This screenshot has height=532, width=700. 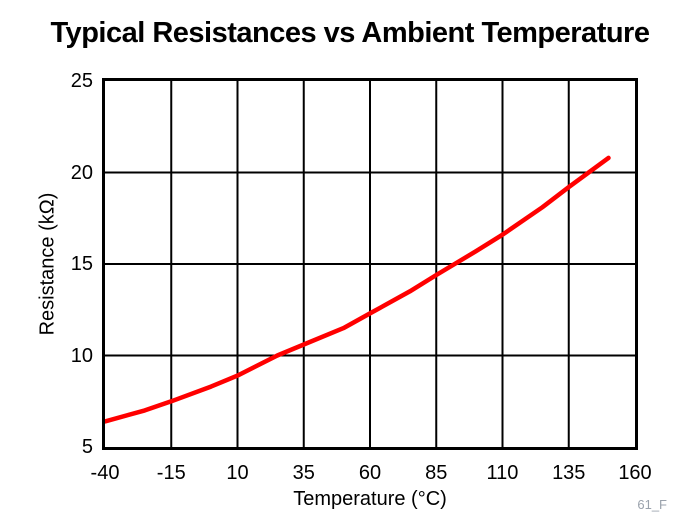 What do you see at coordinates (81, 81) in the screenshot?
I see `y-tick-label: 25` at bounding box center [81, 81].